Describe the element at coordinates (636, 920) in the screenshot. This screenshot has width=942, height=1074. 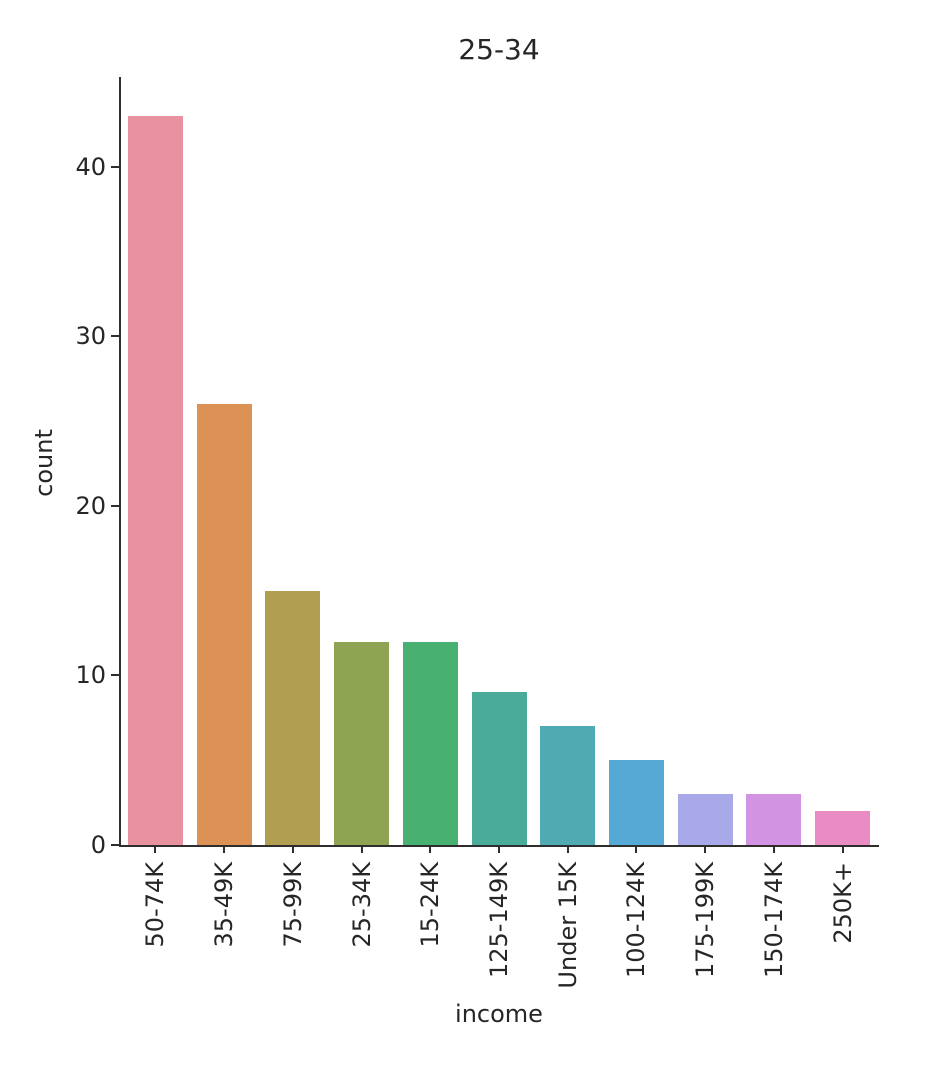
I see `x-tick-label-100-124k: 100-124K` at that location.